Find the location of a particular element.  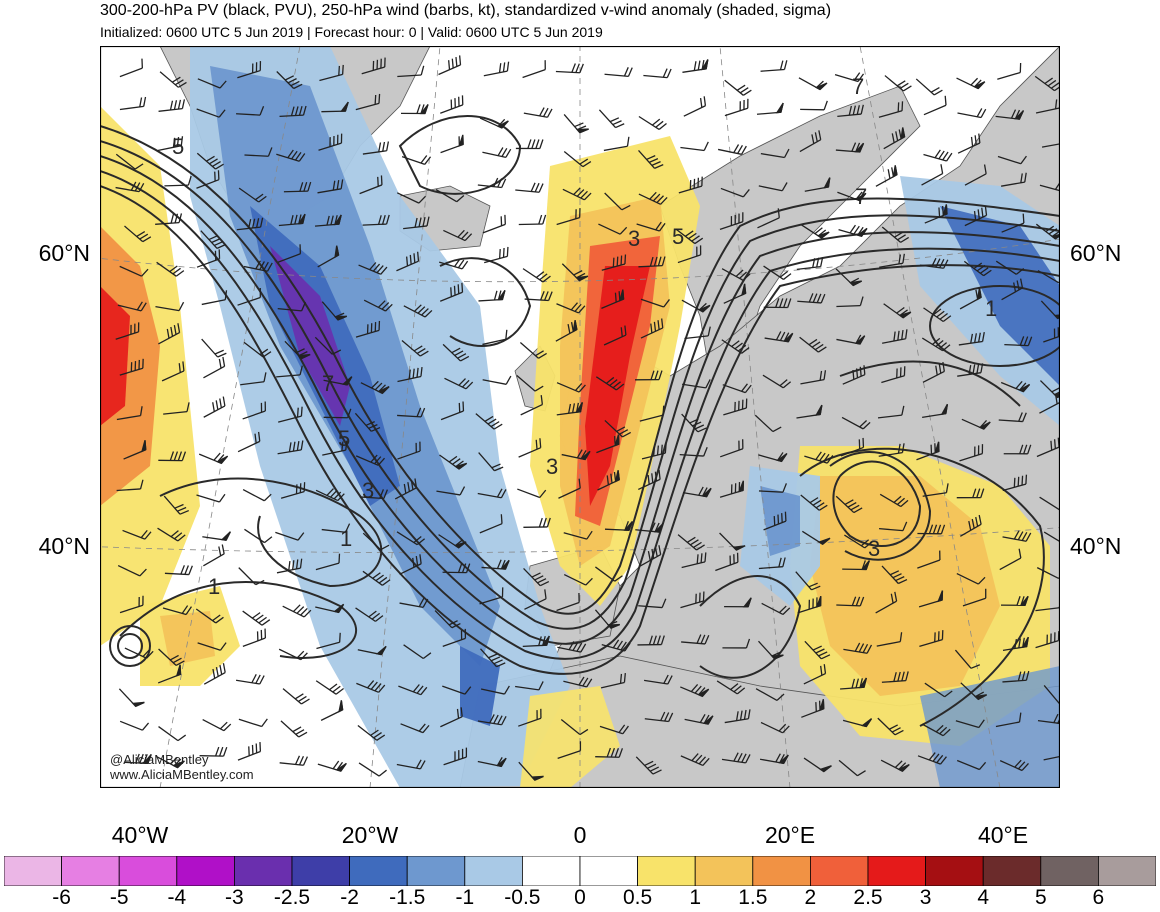

colorbar-tick-label: 5 is located at coordinates (1040, 897).